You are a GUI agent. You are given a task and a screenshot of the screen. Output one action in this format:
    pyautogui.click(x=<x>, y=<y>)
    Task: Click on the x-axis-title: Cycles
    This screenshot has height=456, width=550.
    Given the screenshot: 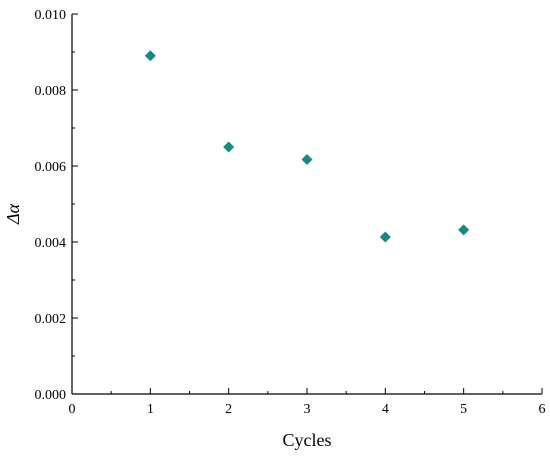 What is the action you would take?
    pyautogui.click(x=307, y=440)
    